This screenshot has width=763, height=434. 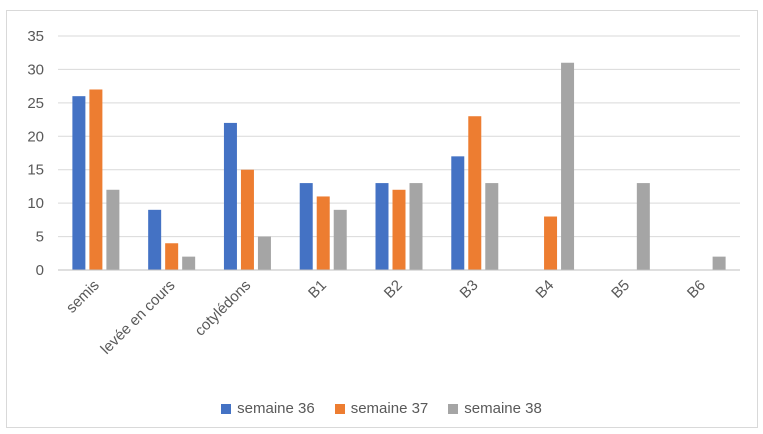 I want to click on y-tick-label: 15, so click(x=35, y=170).